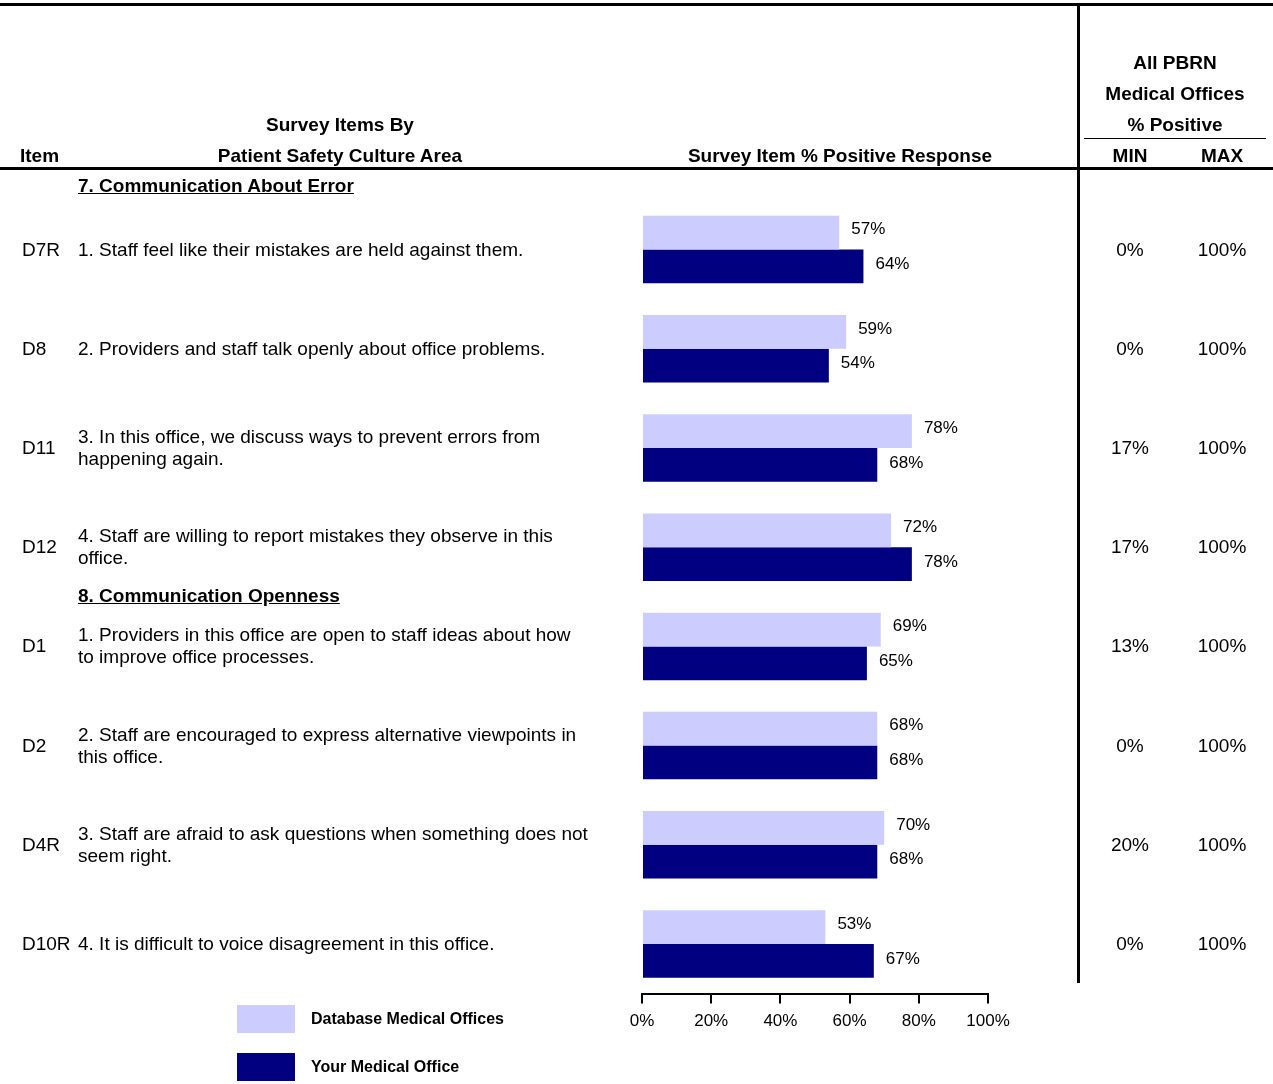 Image resolution: width=1273 pixels, height=1084 pixels. Describe the element at coordinates (46, 944) in the screenshot. I see `text: D10R` at that location.